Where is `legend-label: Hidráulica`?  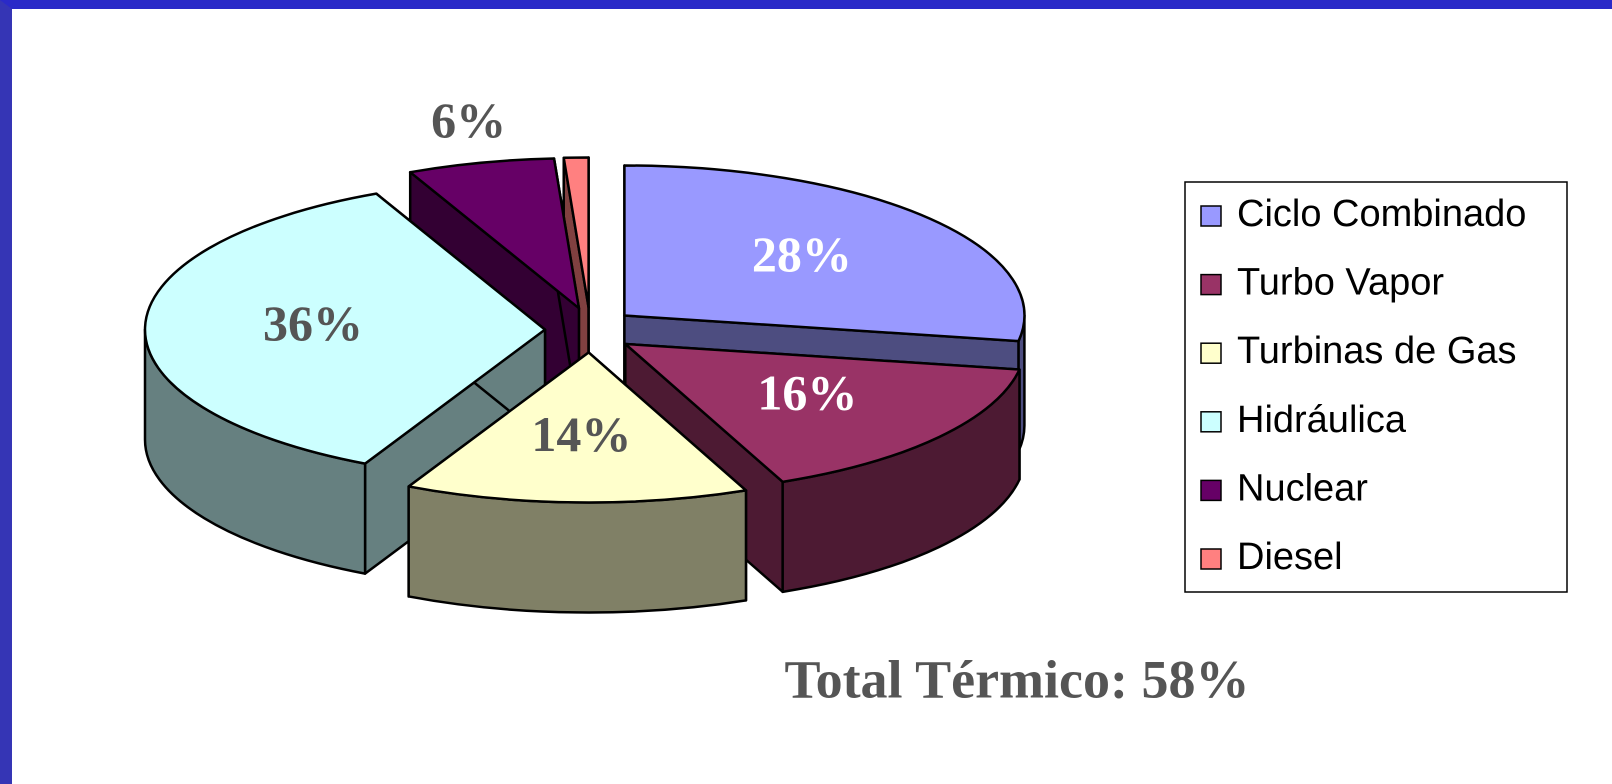 legend-label: Hidráulica is located at coordinates (1322, 420).